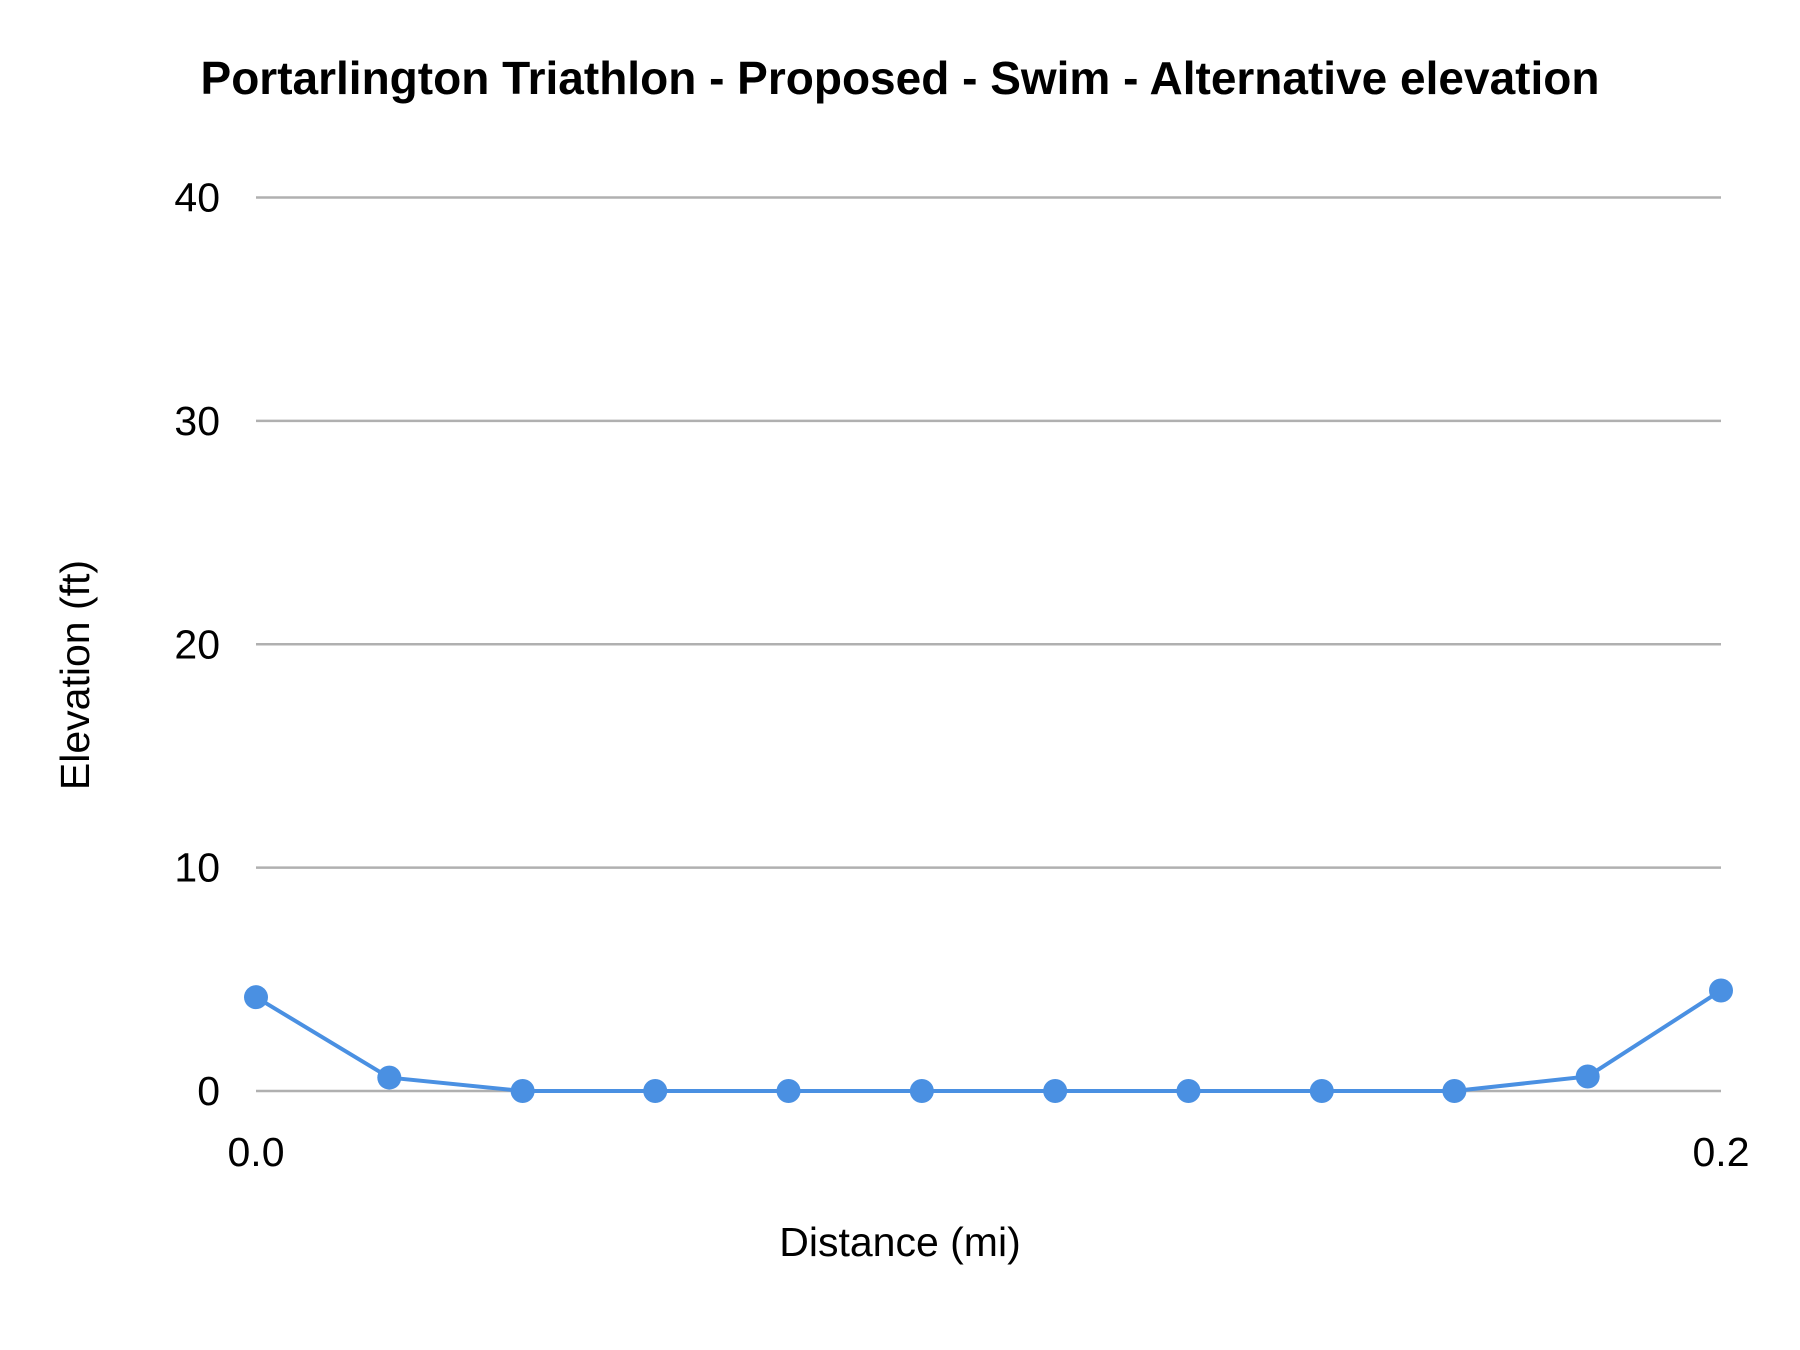 This screenshot has width=1800, height=1350. What do you see at coordinates (197, 421) in the screenshot?
I see `y-tick-label: 30` at bounding box center [197, 421].